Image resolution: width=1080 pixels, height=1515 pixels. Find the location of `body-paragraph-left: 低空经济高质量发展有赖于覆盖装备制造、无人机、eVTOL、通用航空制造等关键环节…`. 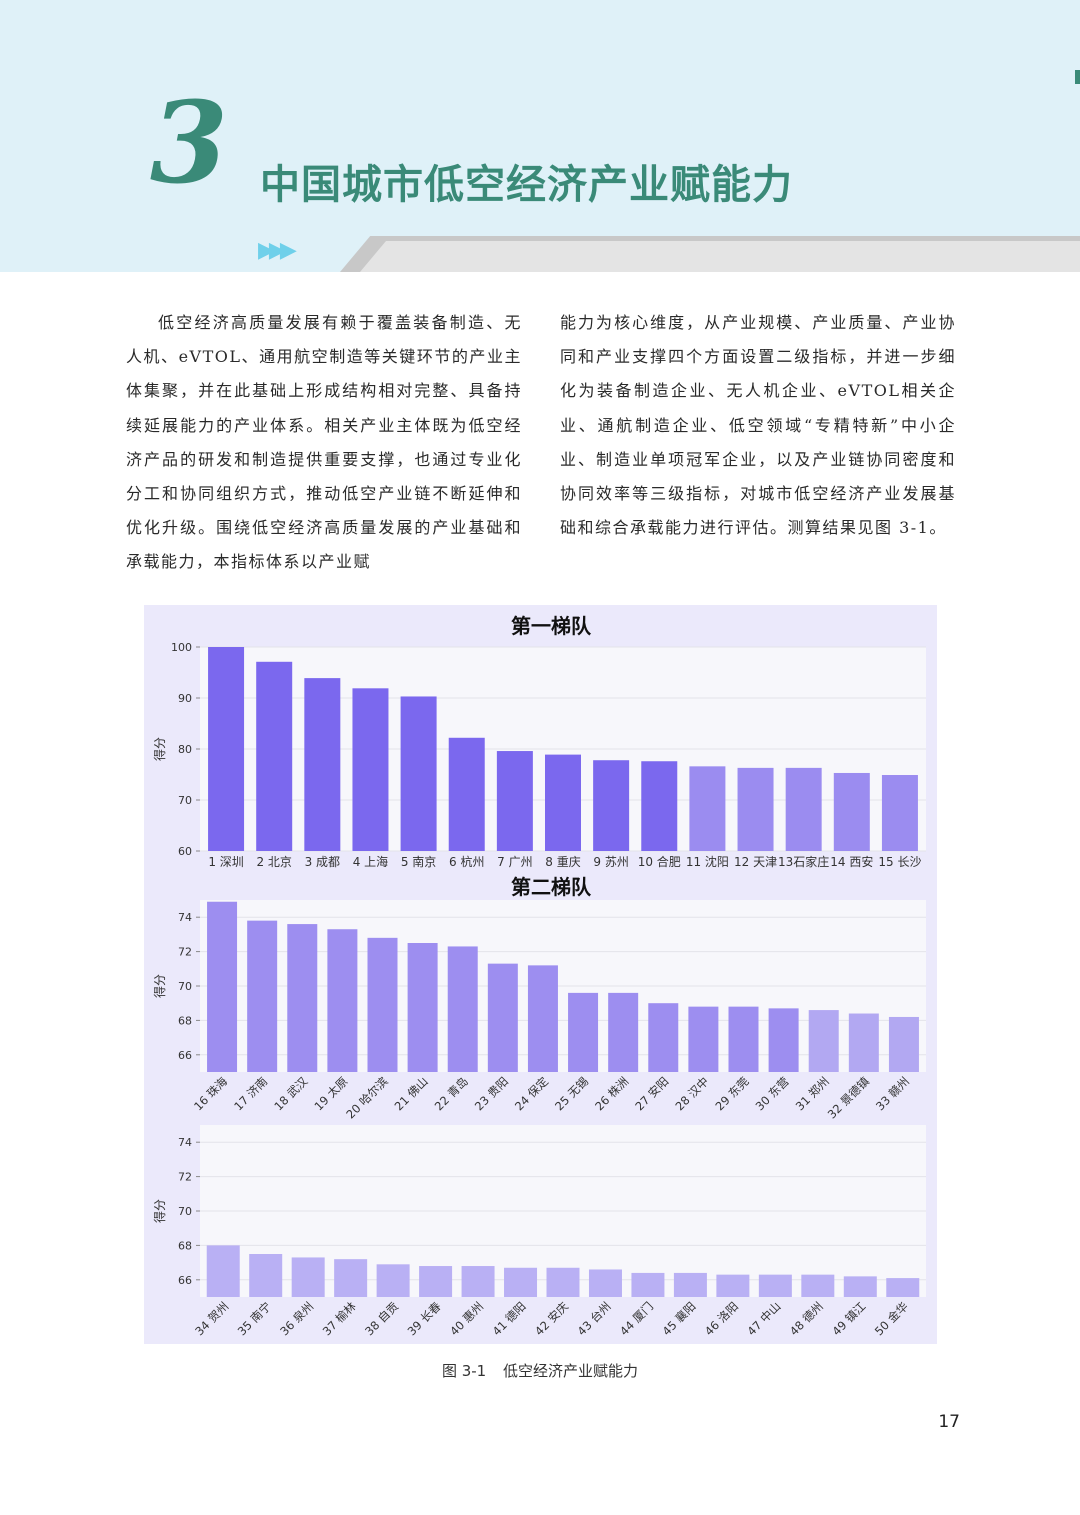

body-paragraph-left: 低空经济高质量发展有赖于覆盖装备制造、无人机、eVTOL、通用航空制造等关键环节… is located at coordinates (324, 442).